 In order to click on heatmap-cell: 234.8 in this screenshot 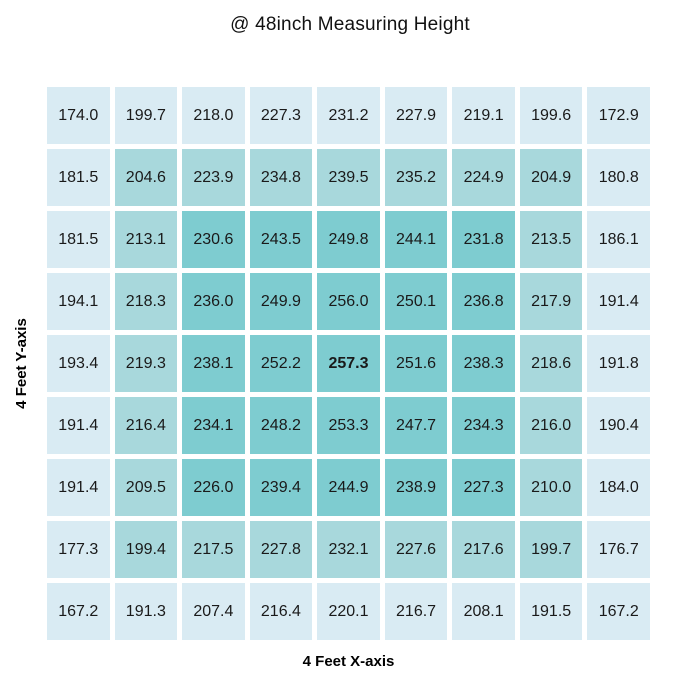, I will do `click(281, 177)`.